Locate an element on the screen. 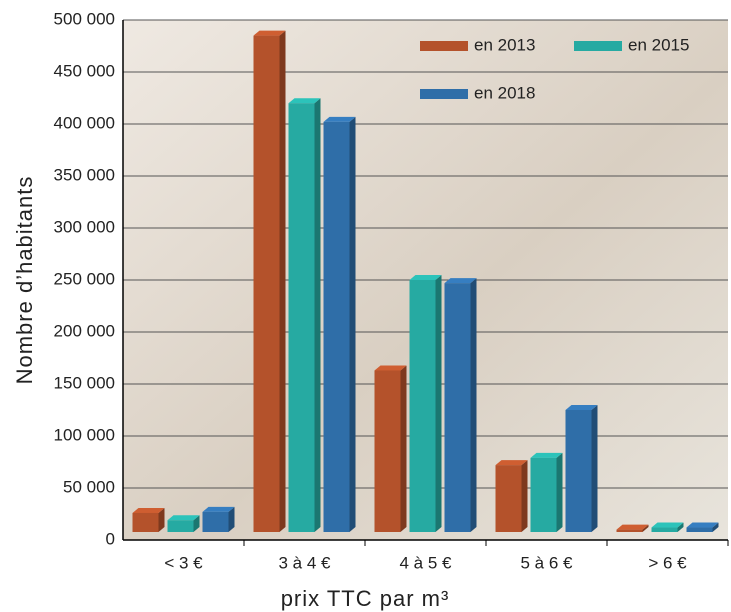 The height and width of the screenshot is (612, 731). y-tick-label: 450 000 is located at coordinates (84, 70).